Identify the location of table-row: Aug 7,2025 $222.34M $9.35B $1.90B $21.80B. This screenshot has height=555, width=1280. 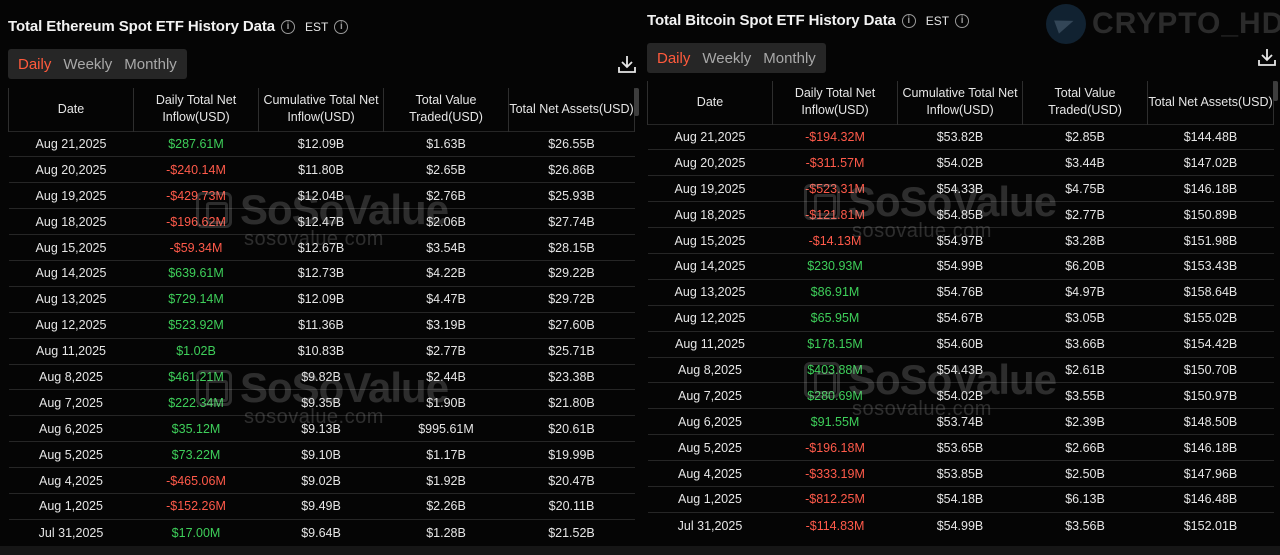
(321, 402).